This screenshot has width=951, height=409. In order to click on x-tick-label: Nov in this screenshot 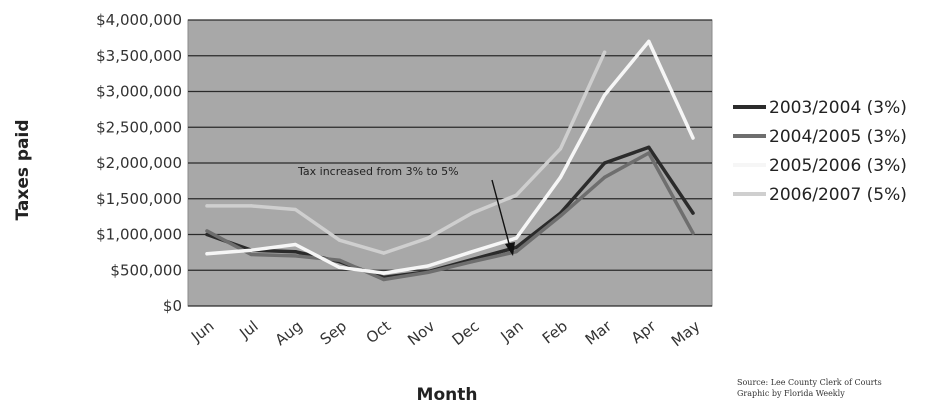, I will do `click(421, 333)`.